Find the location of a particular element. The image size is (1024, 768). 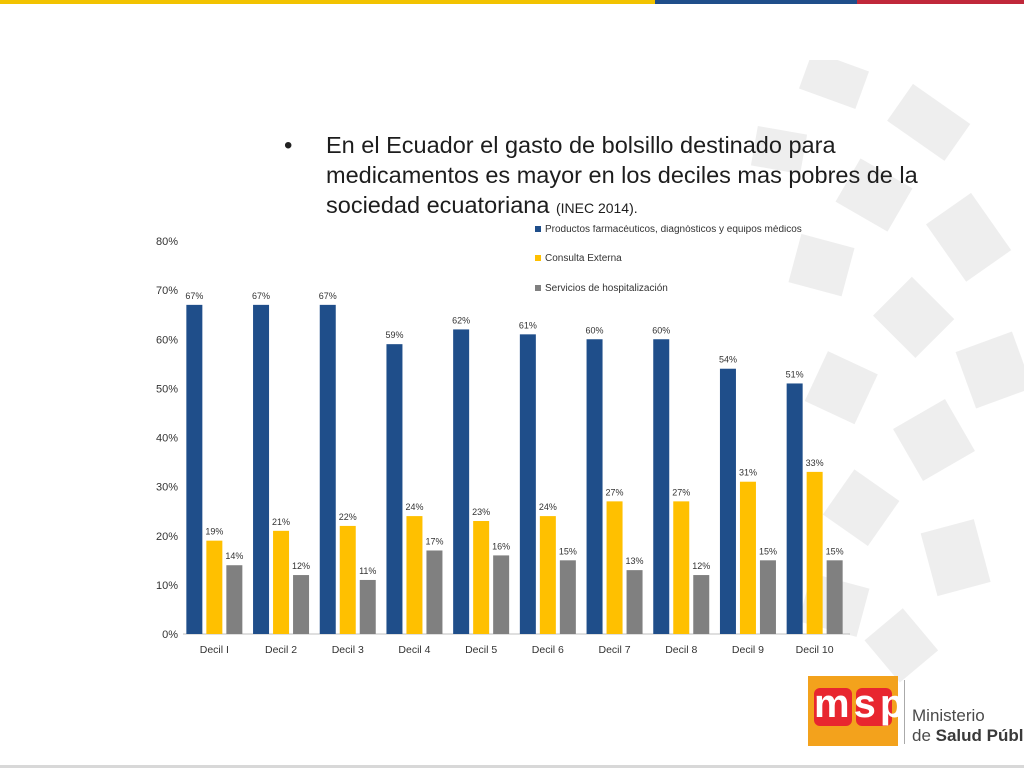

data-label: 31% is located at coordinates (748, 473).